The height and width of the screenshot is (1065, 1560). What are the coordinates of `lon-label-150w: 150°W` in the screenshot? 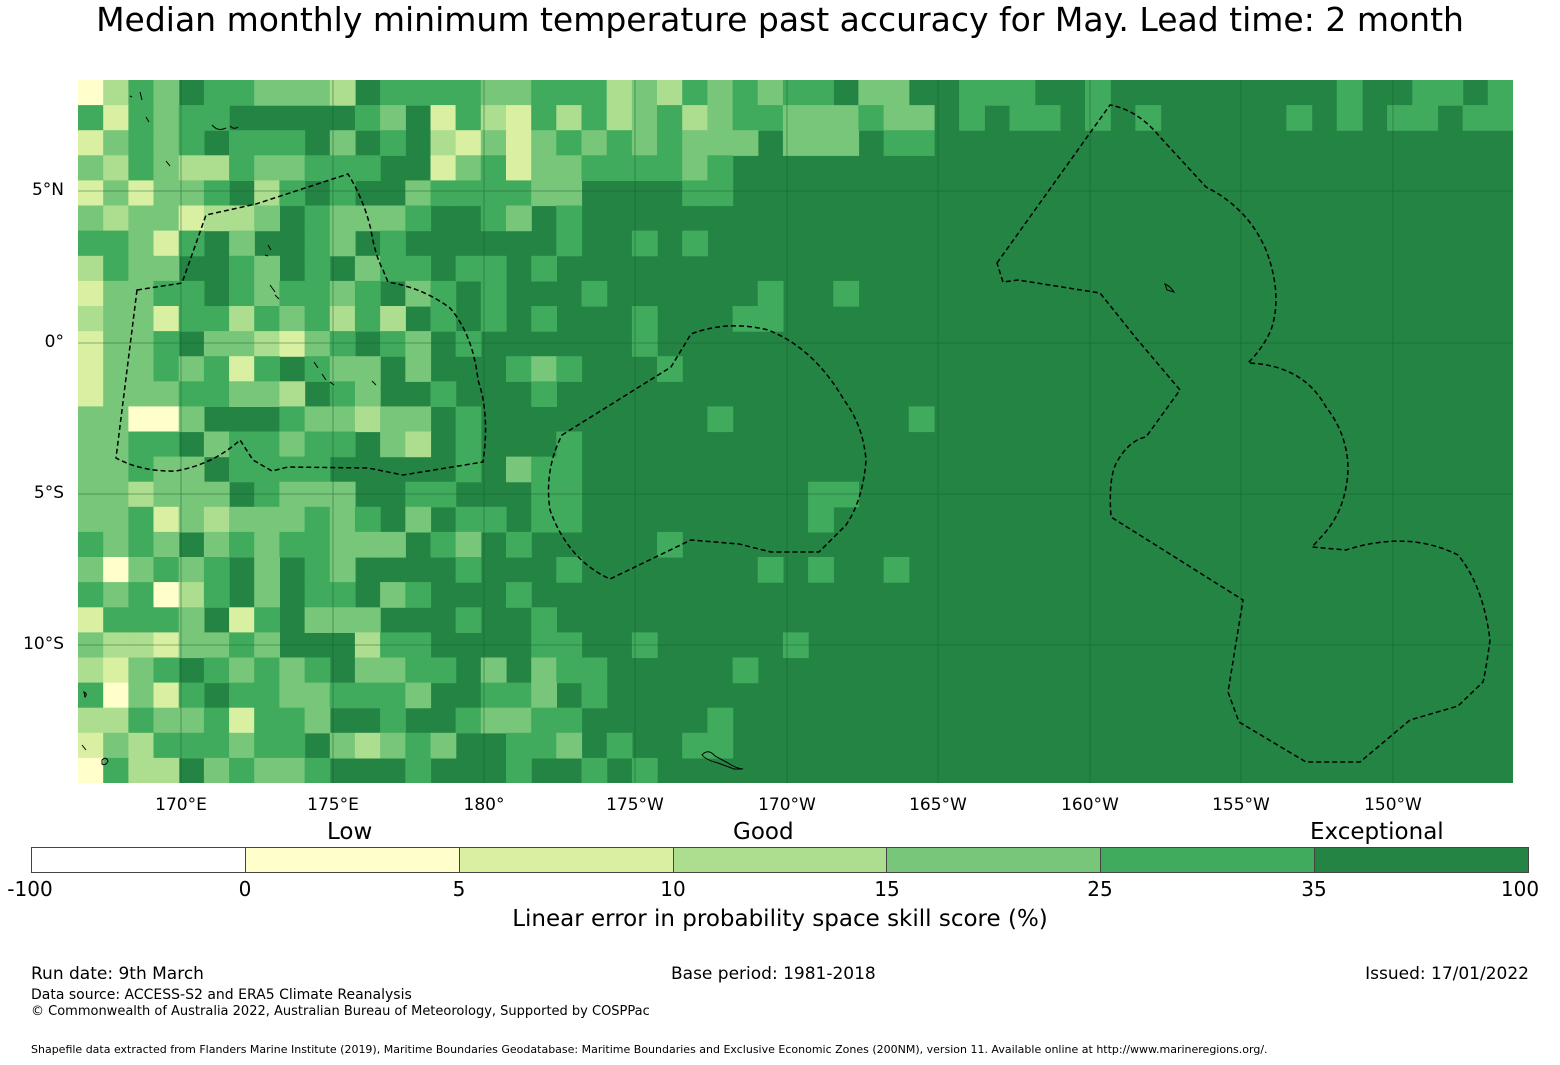 It's located at (1393, 805).